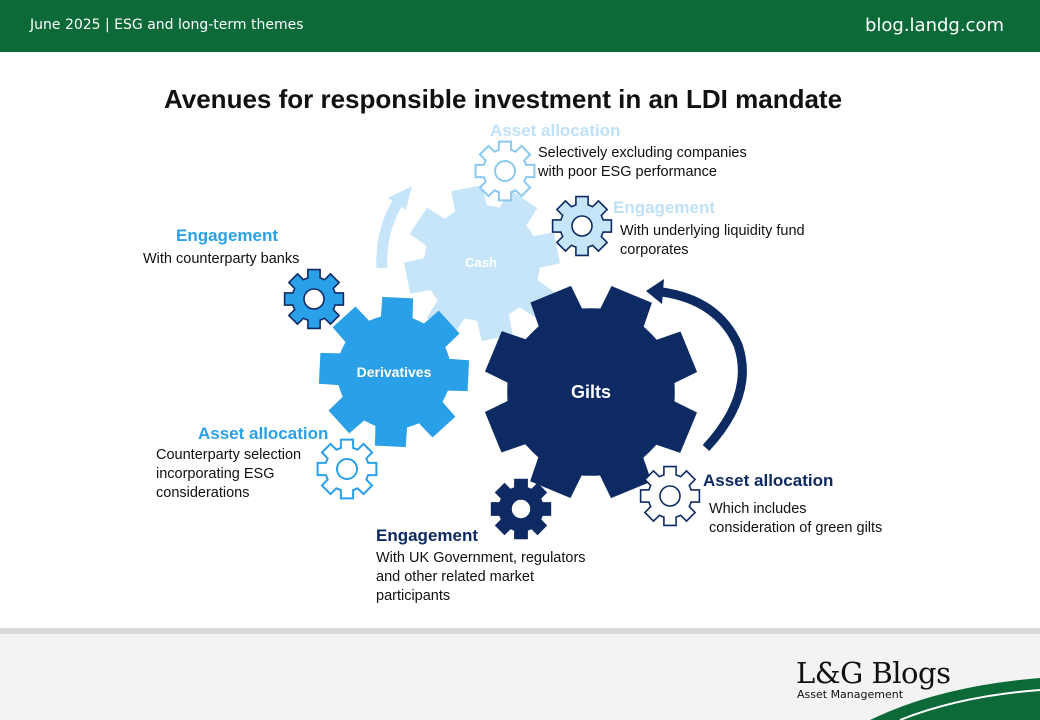 Image resolution: width=1040 pixels, height=720 pixels. I want to click on gilts-asset-allocation-line-1: Which includes, so click(758, 509).